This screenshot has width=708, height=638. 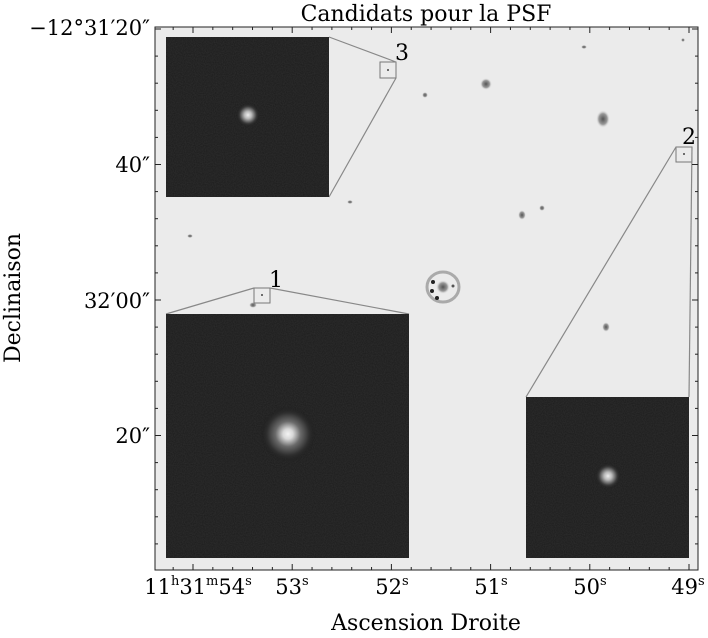 I want to click on x-tick-label: 11h31m54s, so click(x=198, y=586).